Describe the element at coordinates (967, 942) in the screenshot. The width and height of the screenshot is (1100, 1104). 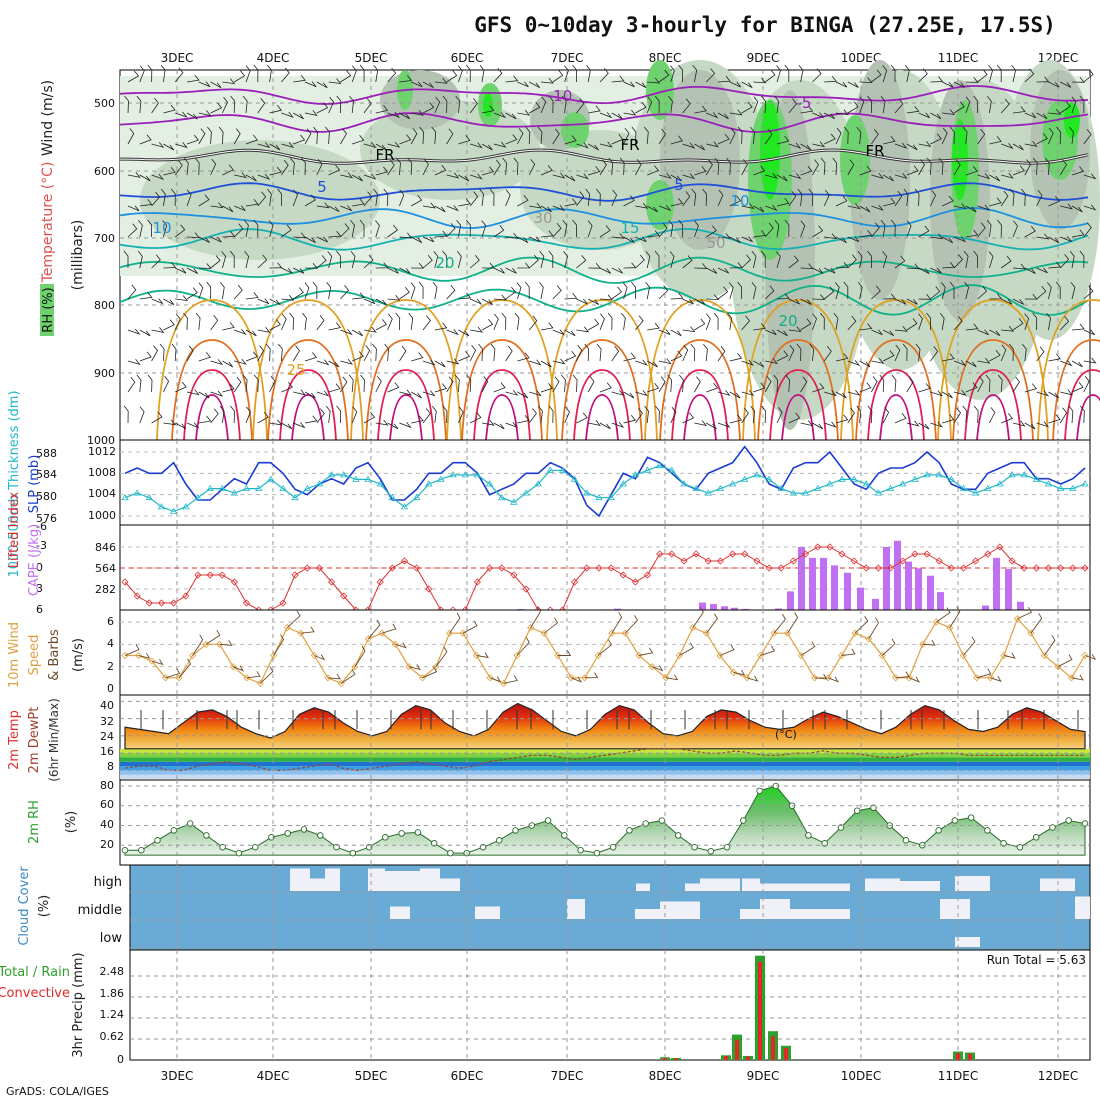
I see `cloud-low` at that location.